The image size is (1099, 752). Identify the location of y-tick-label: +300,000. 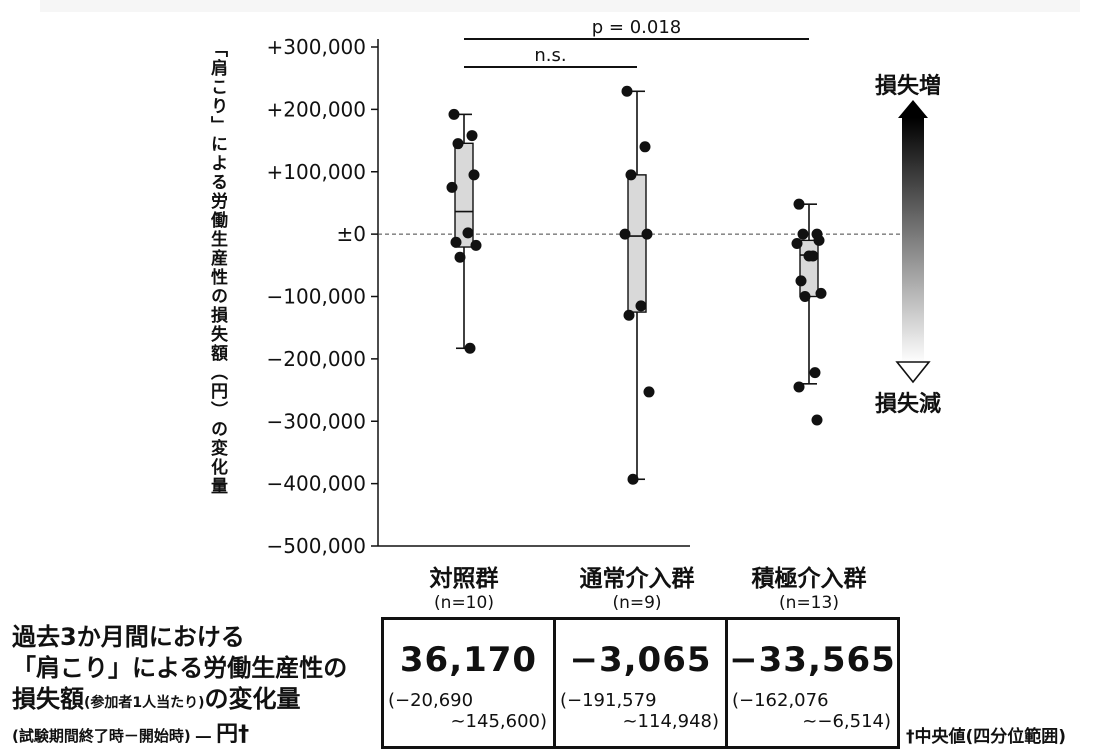
(316, 47).